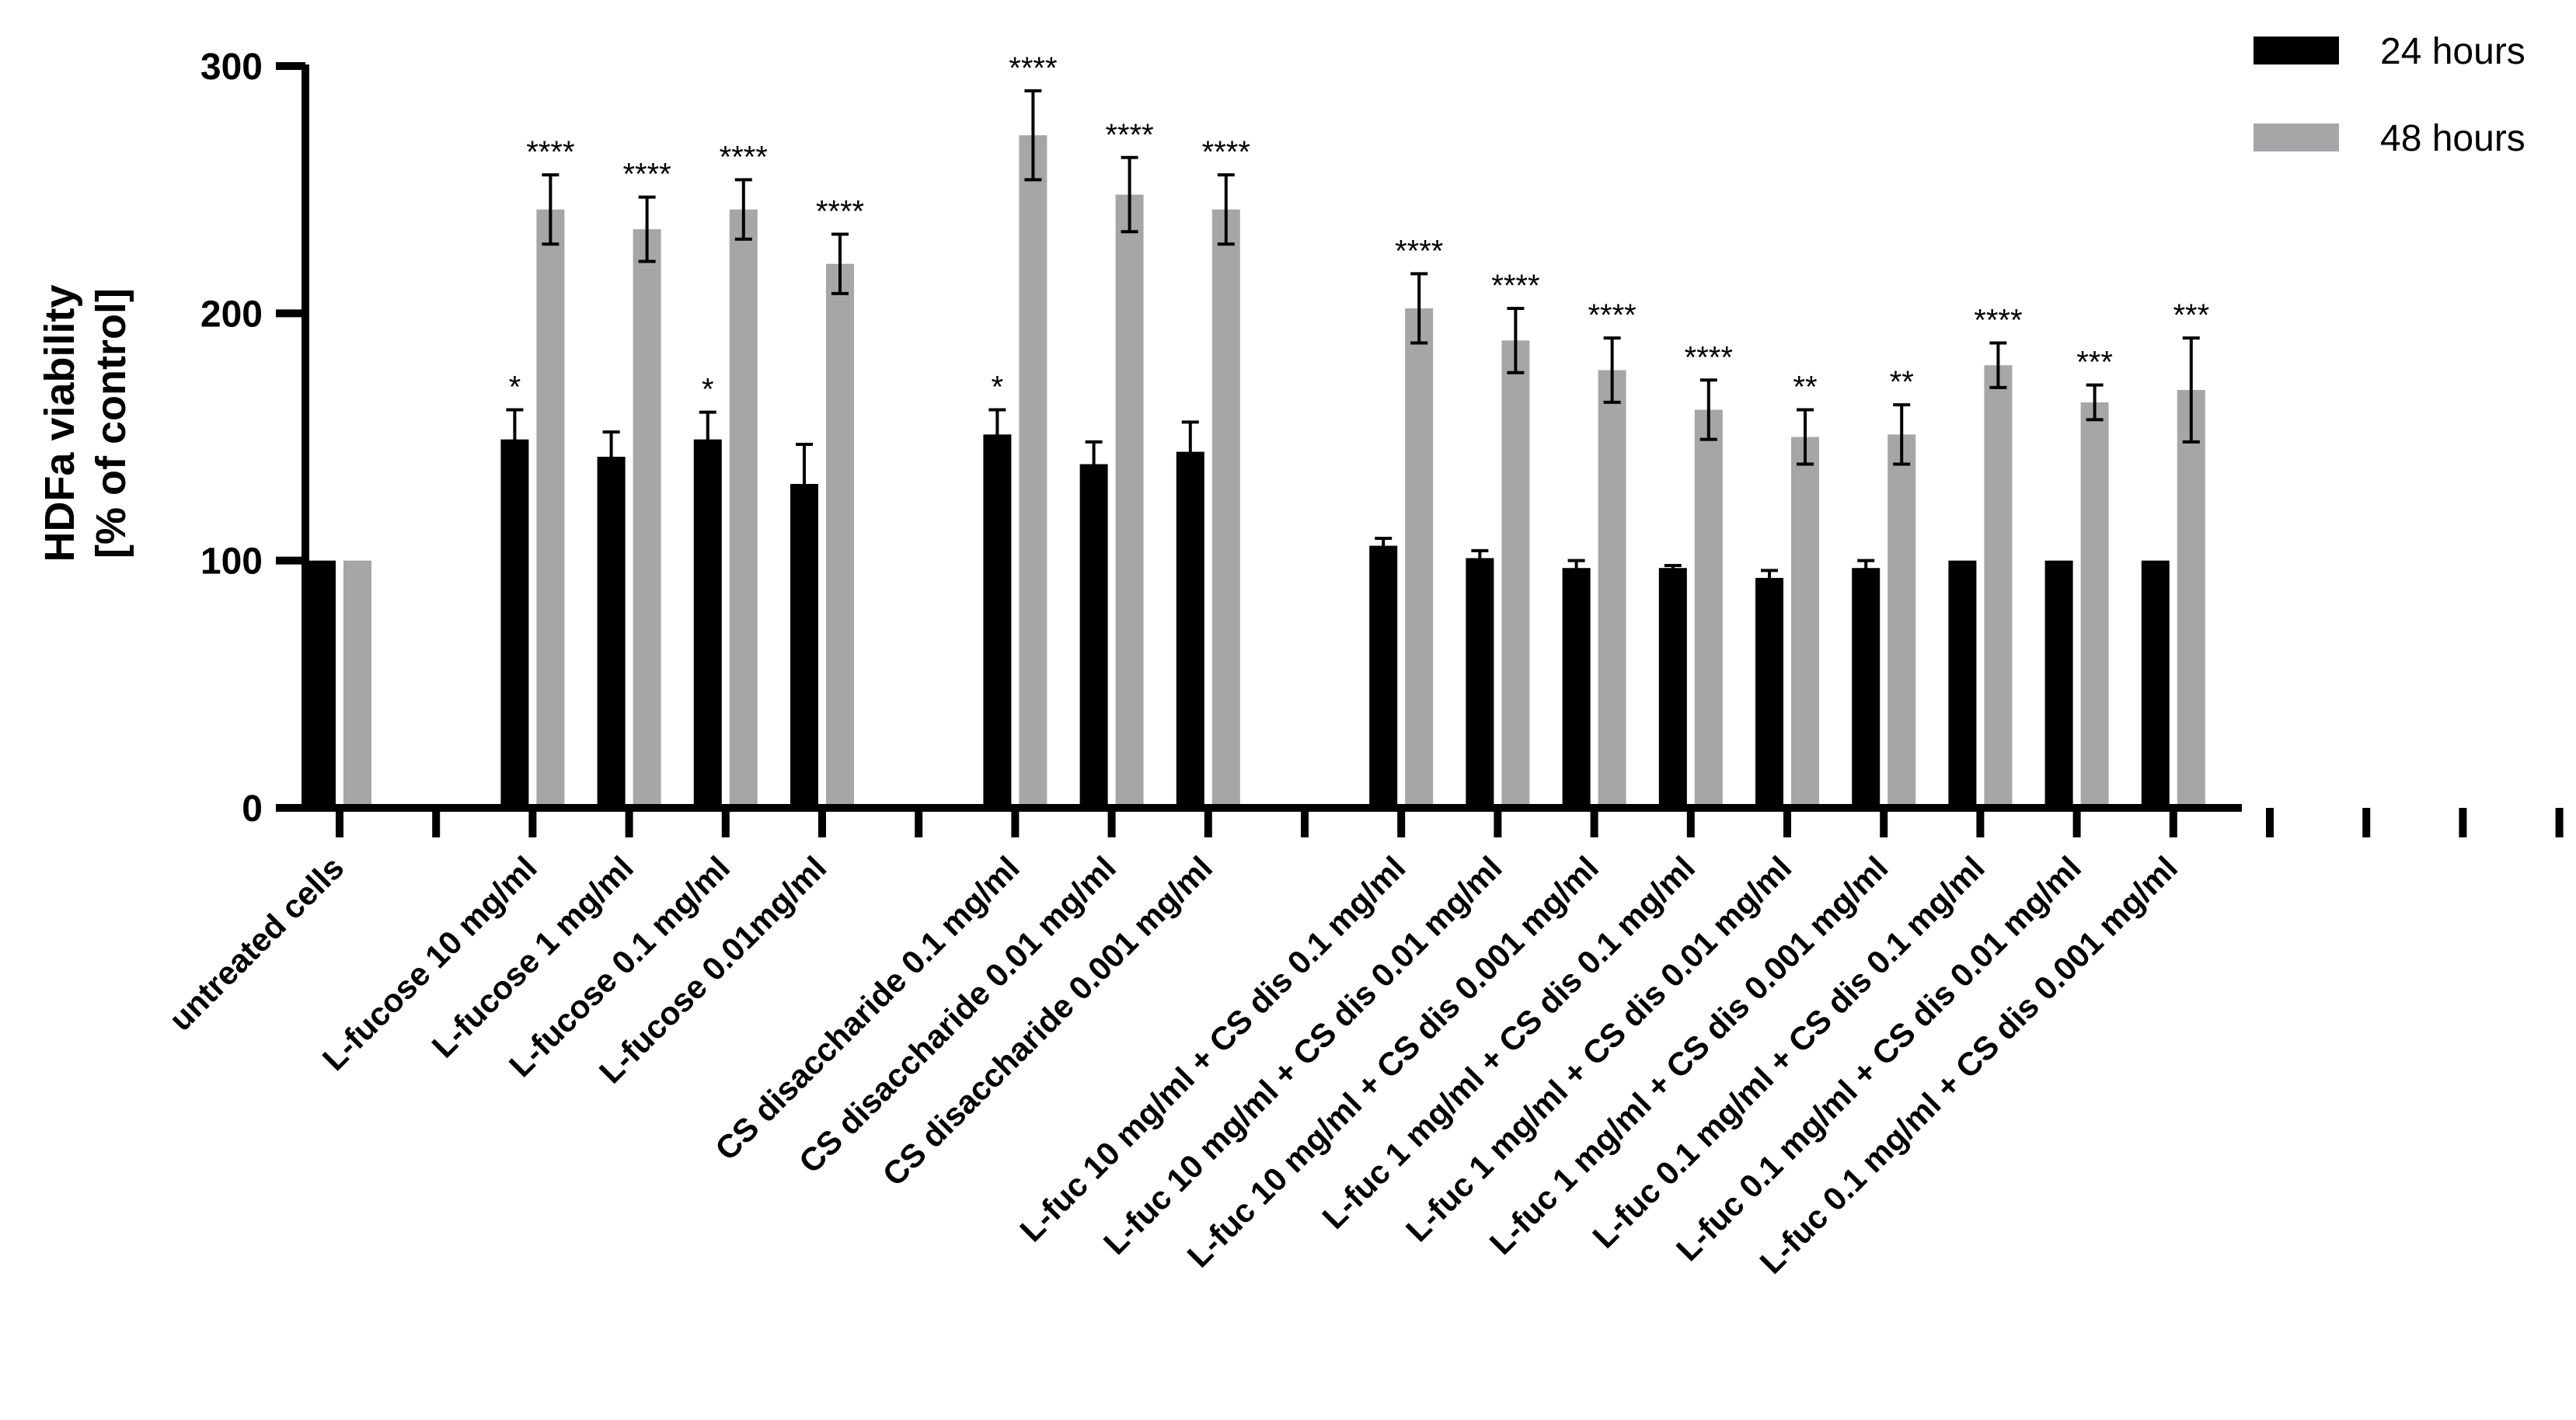 This screenshot has width=2576, height=1420. I want to click on y-tick-label: 200, so click(232, 315).